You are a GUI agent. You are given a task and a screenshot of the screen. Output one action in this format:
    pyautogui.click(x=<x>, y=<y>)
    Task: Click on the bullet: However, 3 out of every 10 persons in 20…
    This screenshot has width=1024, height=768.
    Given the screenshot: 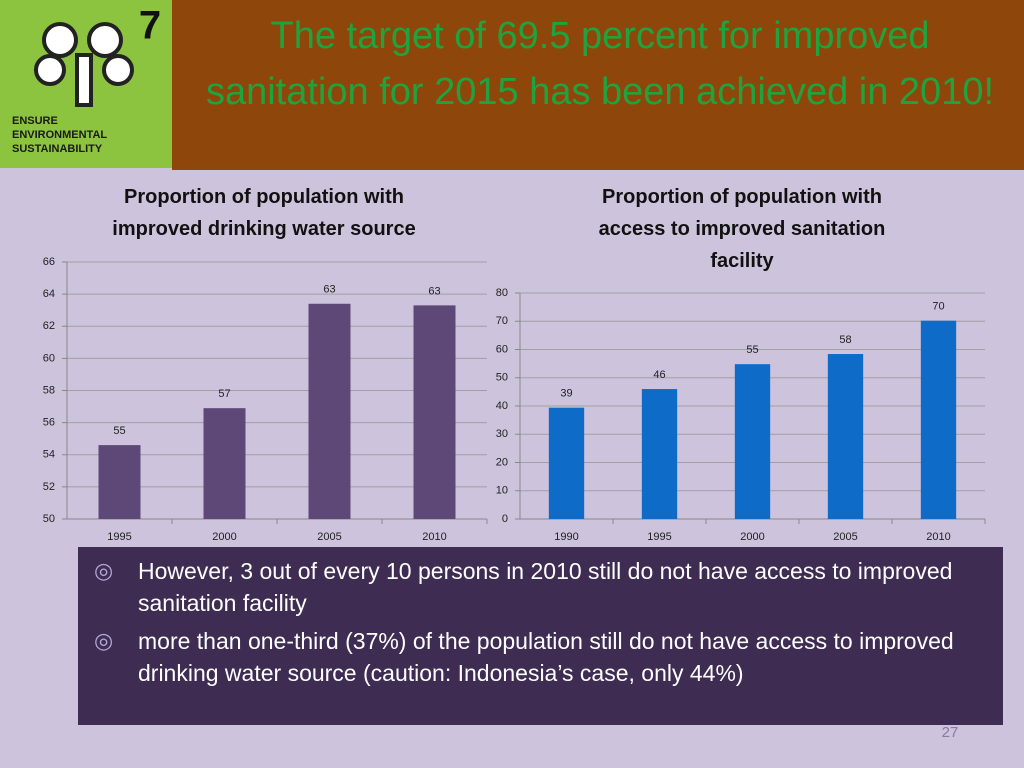 What is the action you would take?
    pyautogui.click(x=543, y=587)
    